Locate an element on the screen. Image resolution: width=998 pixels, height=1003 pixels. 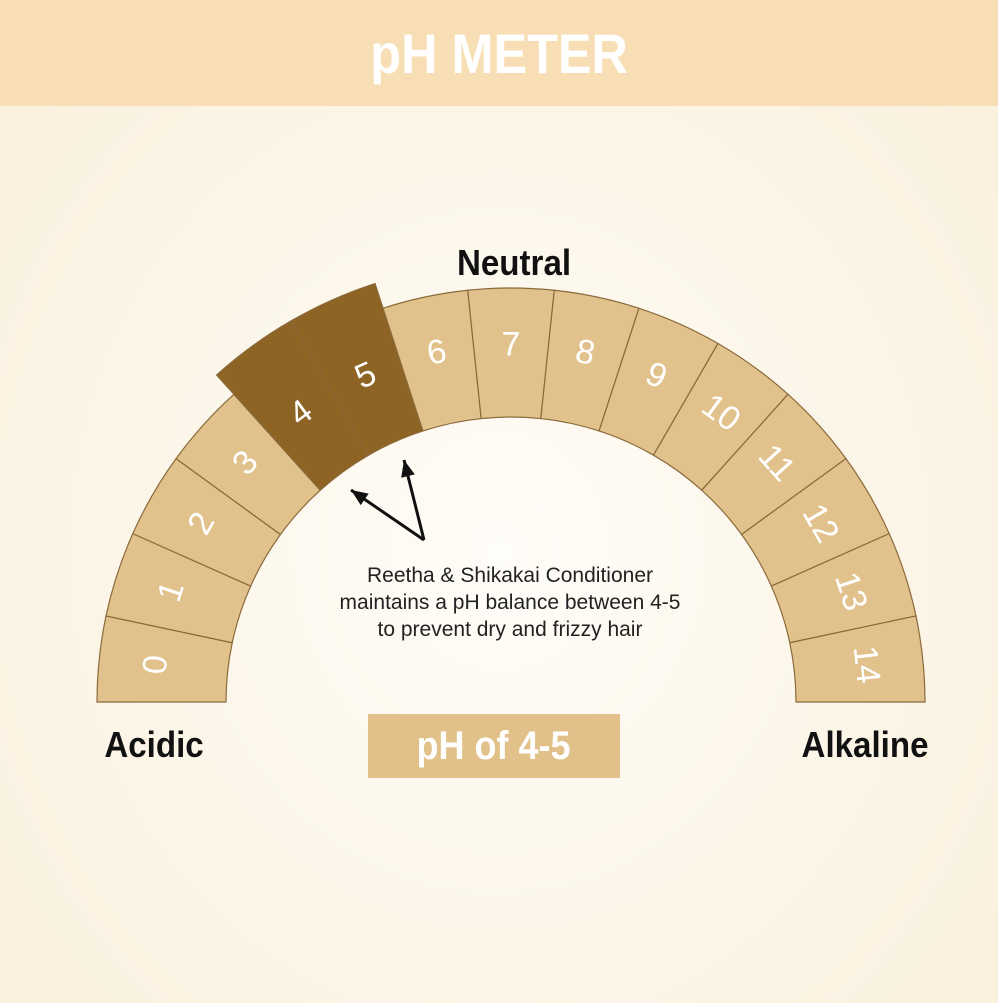
ph-number: 14 is located at coordinates (867, 665).